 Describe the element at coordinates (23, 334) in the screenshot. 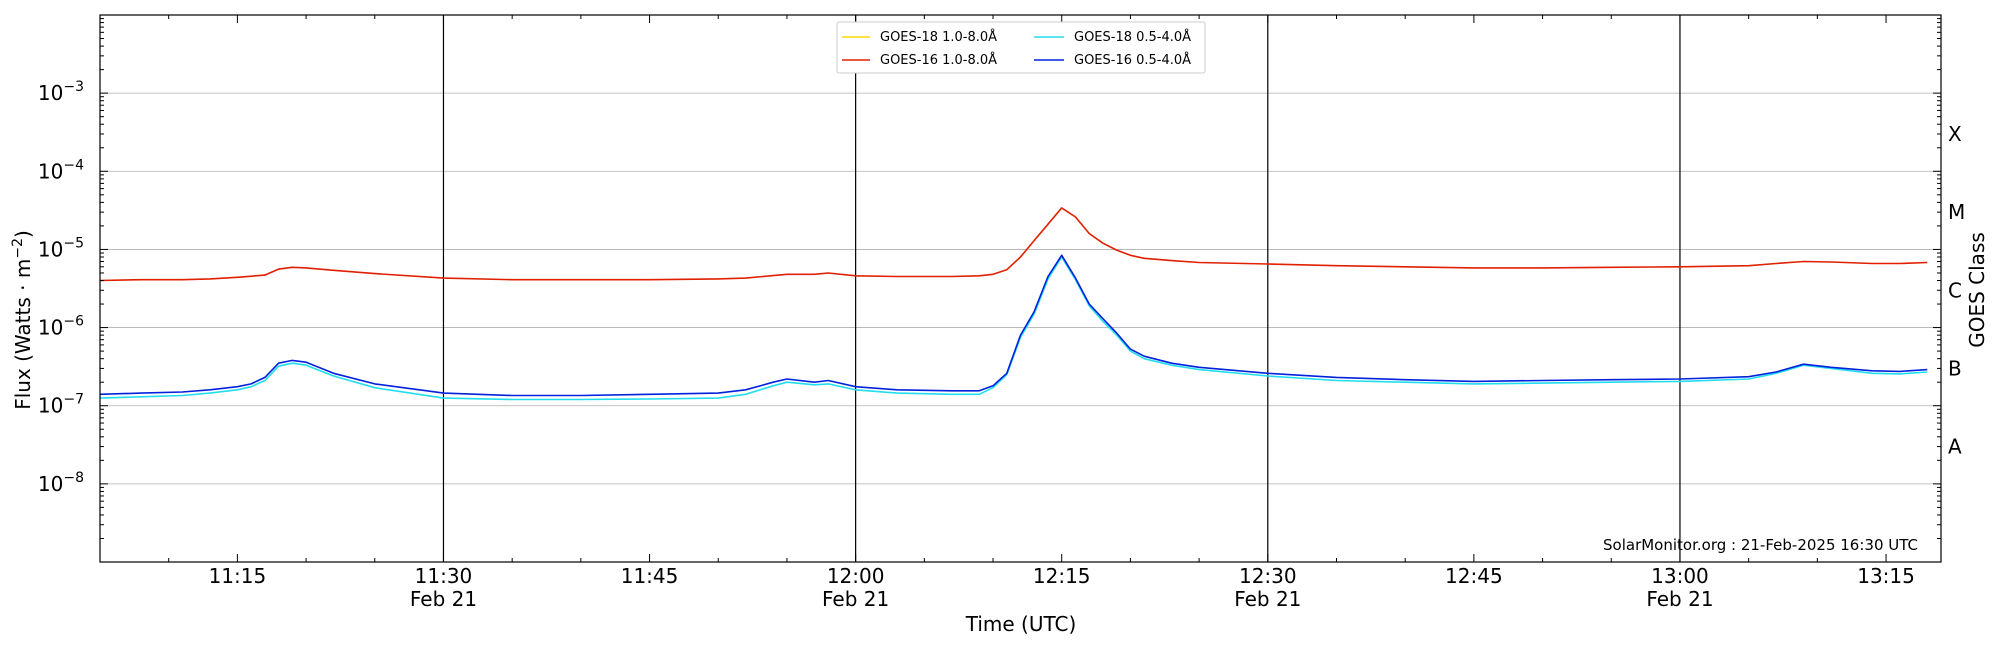

I see `y-axis-title-main: Flux (Watts · m` at that location.